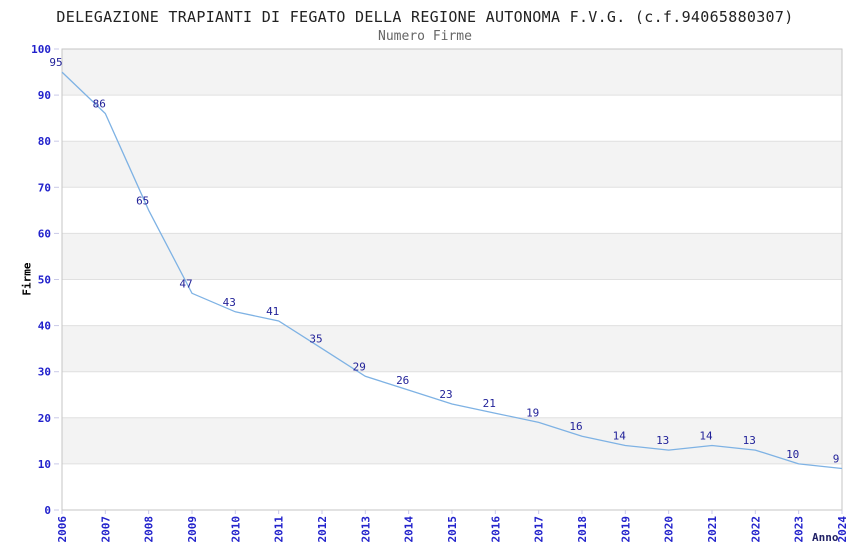  I want to click on x-tick-label: 2008, so click(149, 529).